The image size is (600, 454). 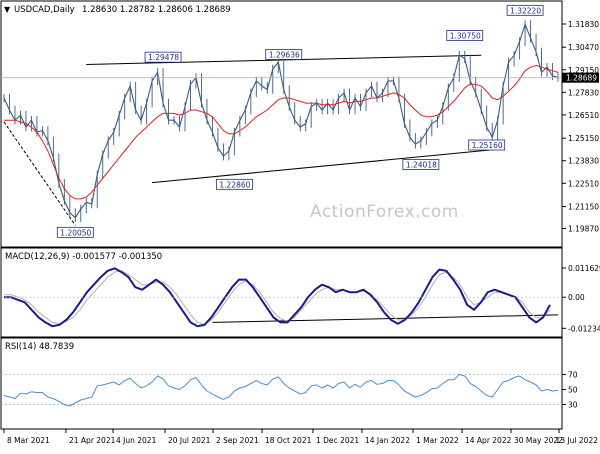 What do you see at coordinates (288, 440) in the screenshot?
I see `x-tick-label: 18 Oct 2021` at bounding box center [288, 440].